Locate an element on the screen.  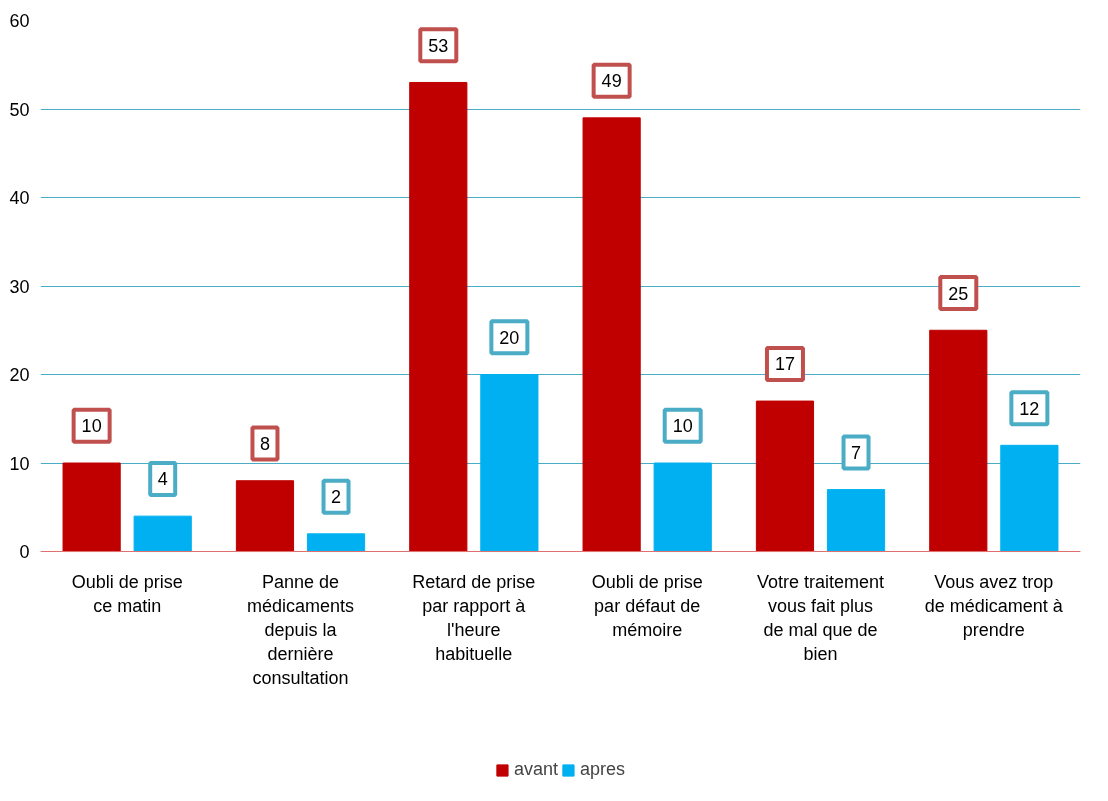
y-tick-label: 30 is located at coordinates (19, 286).